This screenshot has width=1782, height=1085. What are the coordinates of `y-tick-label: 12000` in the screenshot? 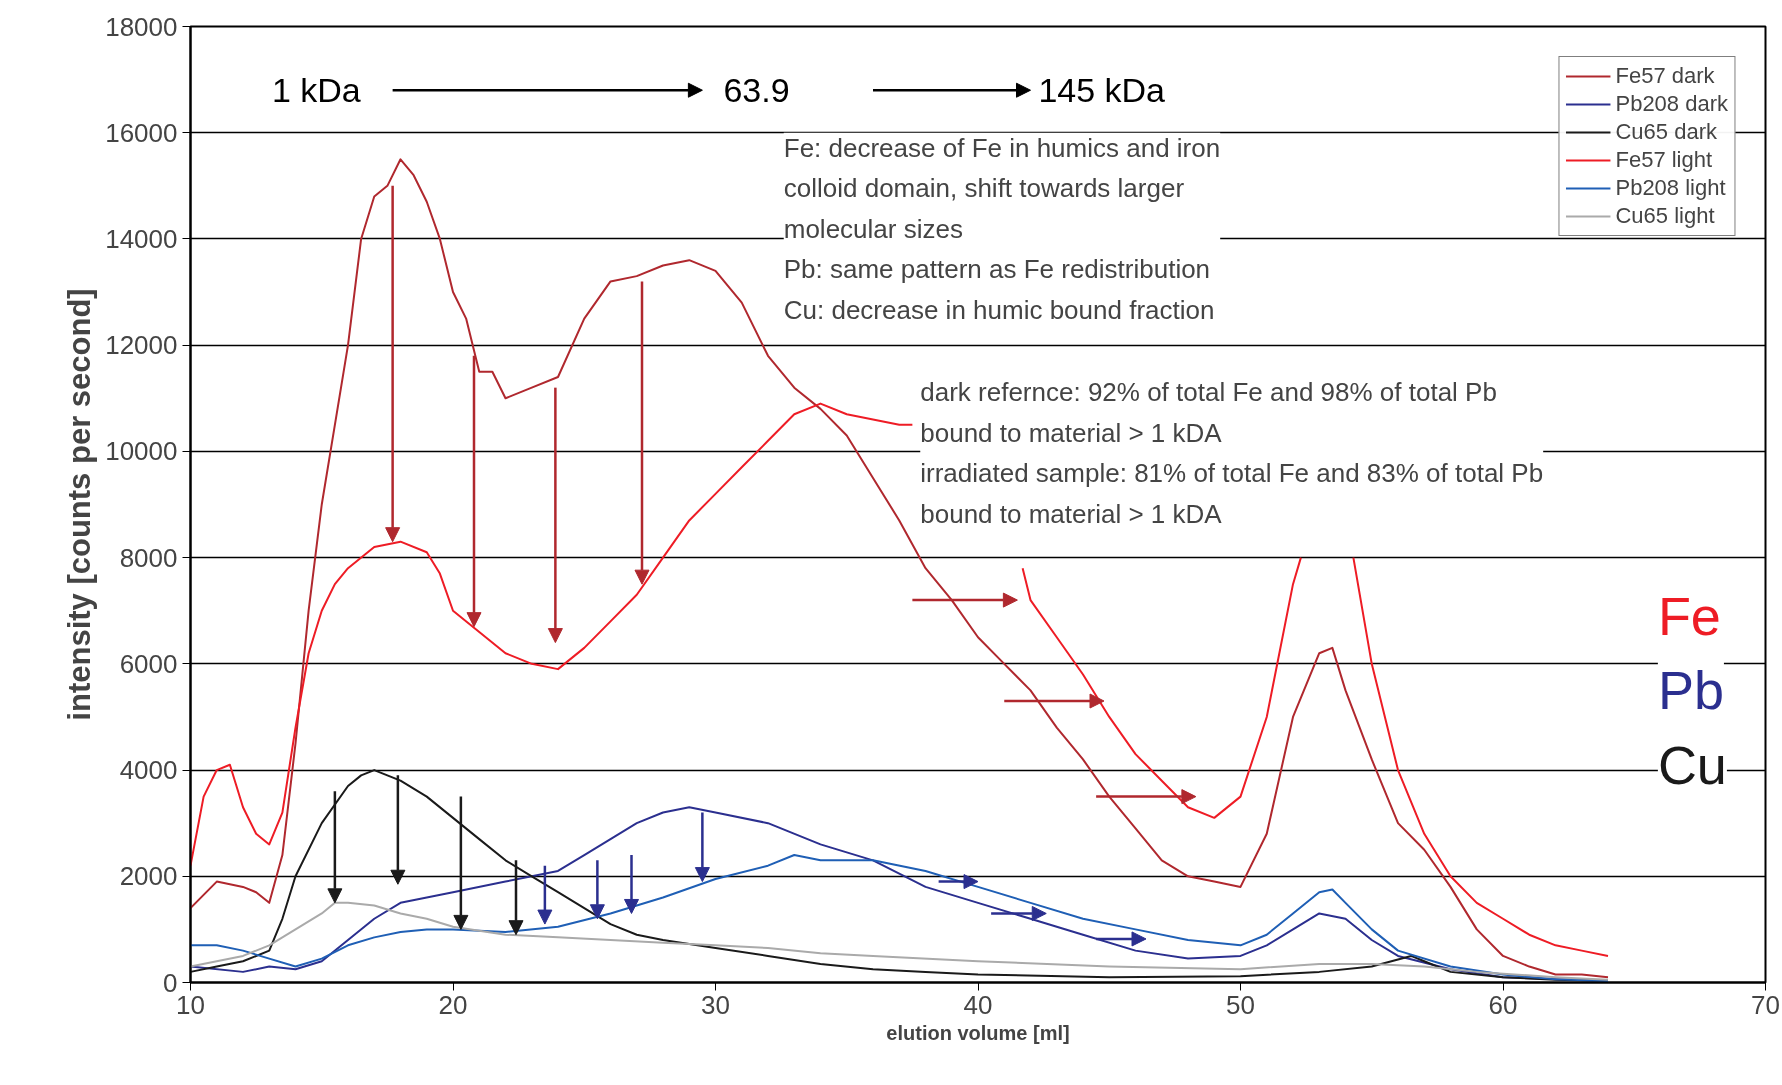 It's located at (141, 345).